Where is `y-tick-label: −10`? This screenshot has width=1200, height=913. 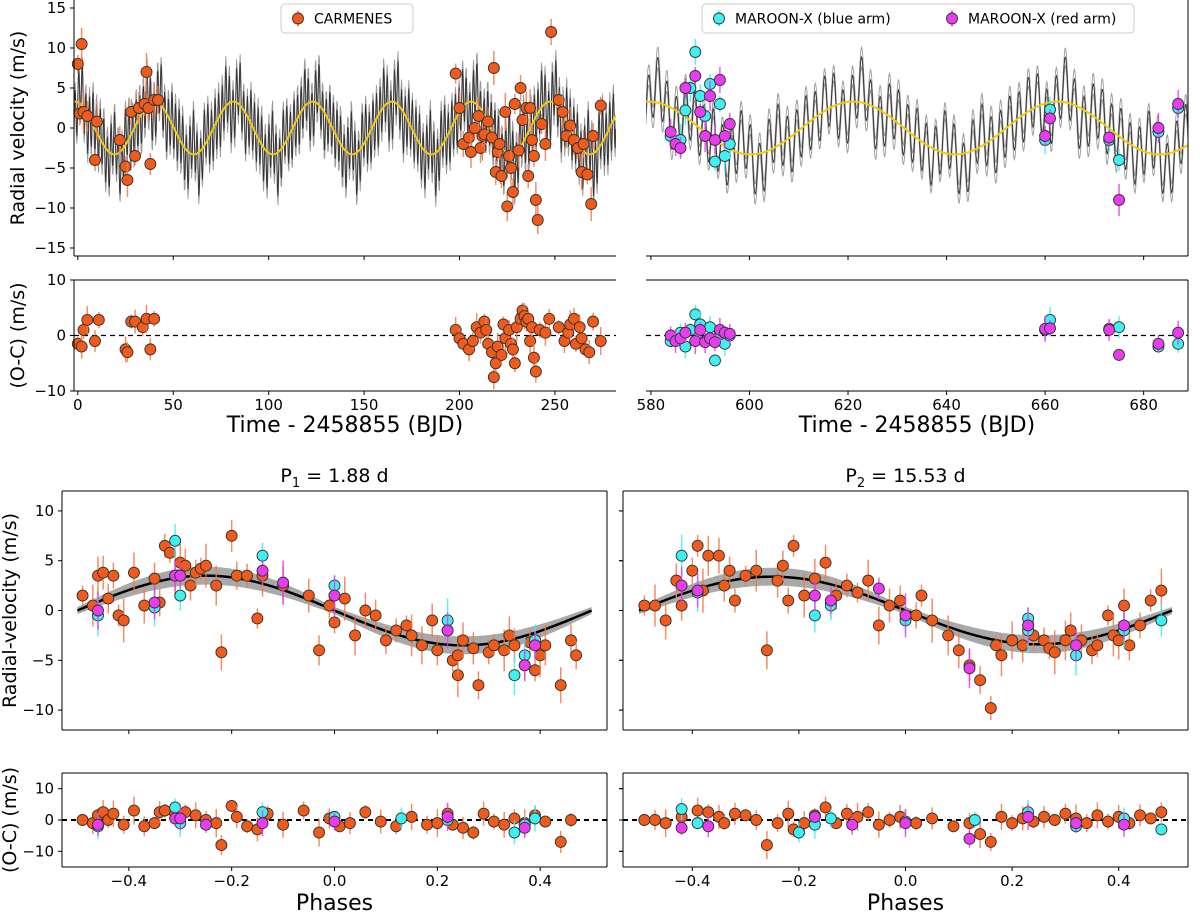
y-tick-label: −10 is located at coordinates (50, 391).